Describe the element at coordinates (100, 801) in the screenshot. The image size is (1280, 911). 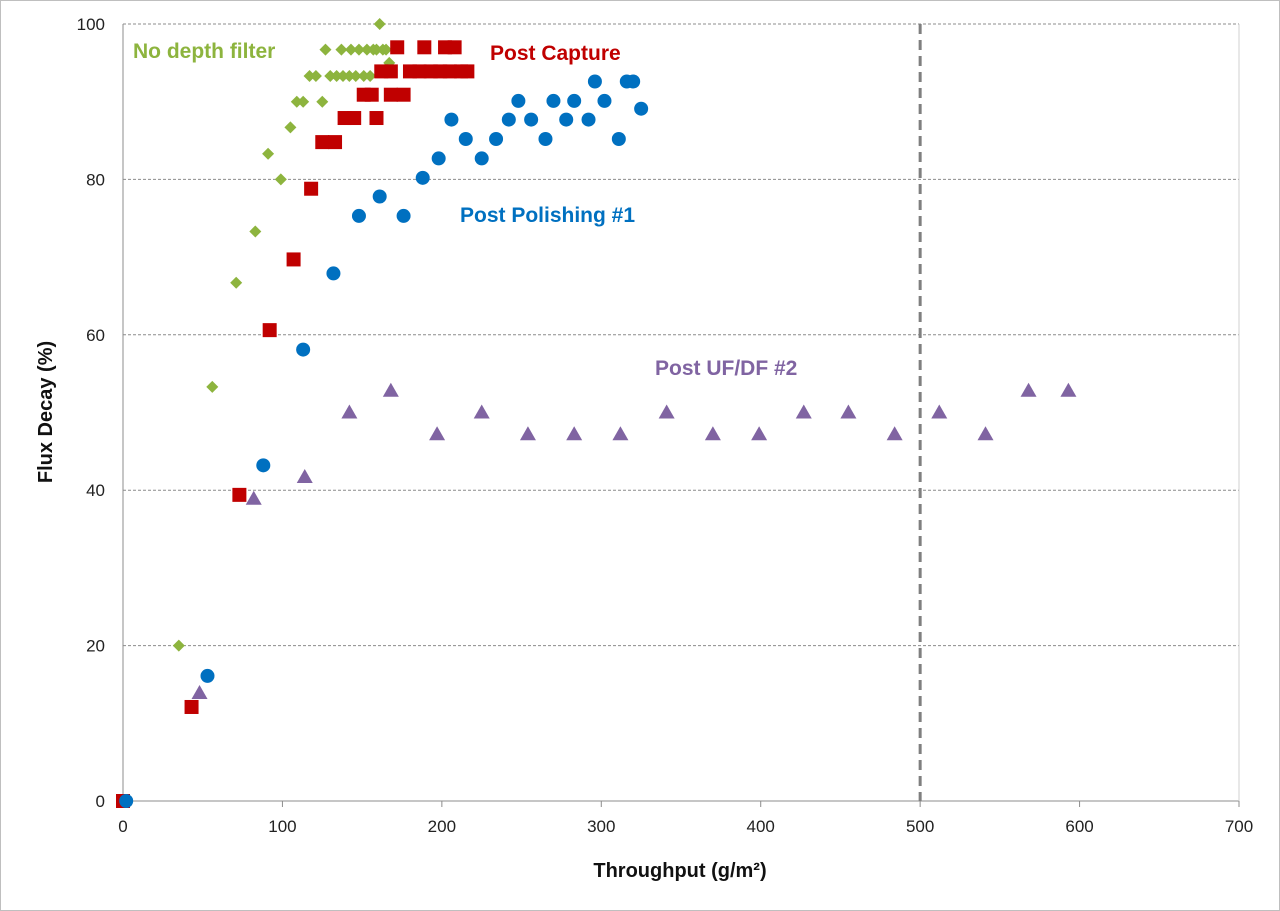
I see `y-tick-label: 0` at that location.